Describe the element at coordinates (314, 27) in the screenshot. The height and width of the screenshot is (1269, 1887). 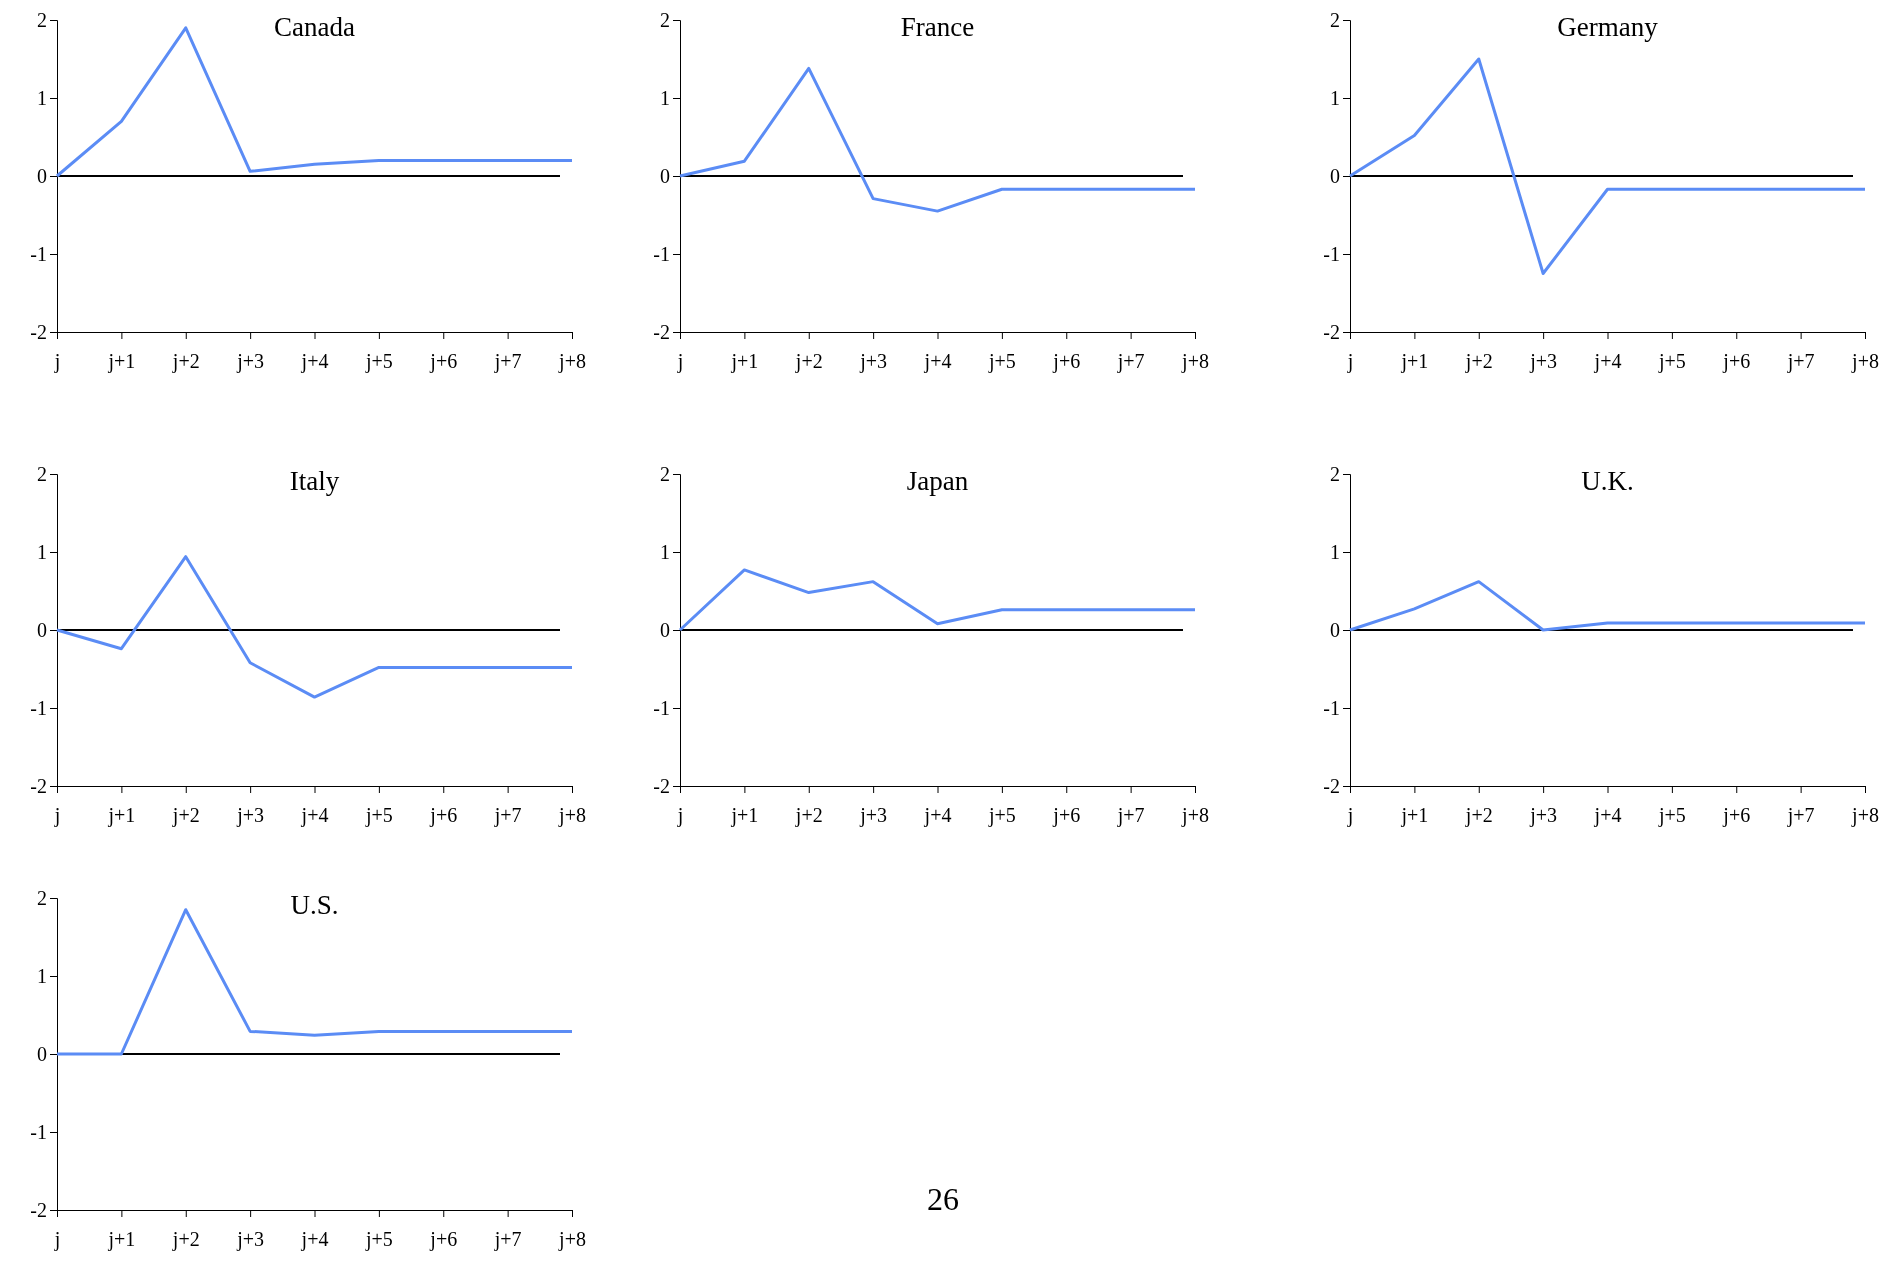
I see `chart-title: Canada` at that location.